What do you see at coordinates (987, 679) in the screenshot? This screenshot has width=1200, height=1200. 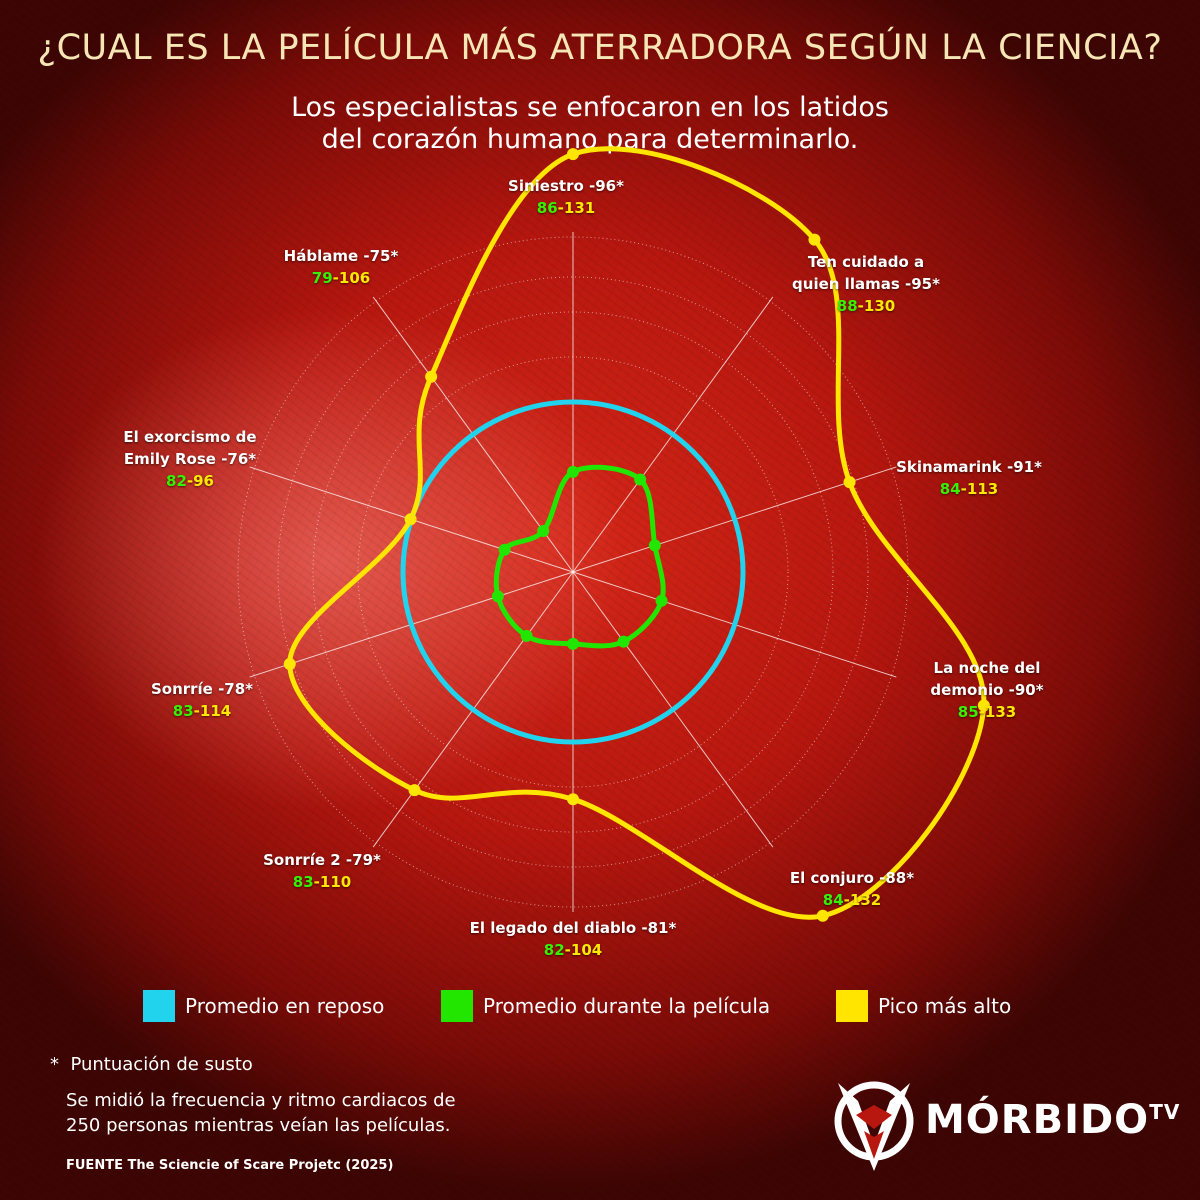 I see `category-name: La noche del demonio -90*` at bounding box center [987, 679].